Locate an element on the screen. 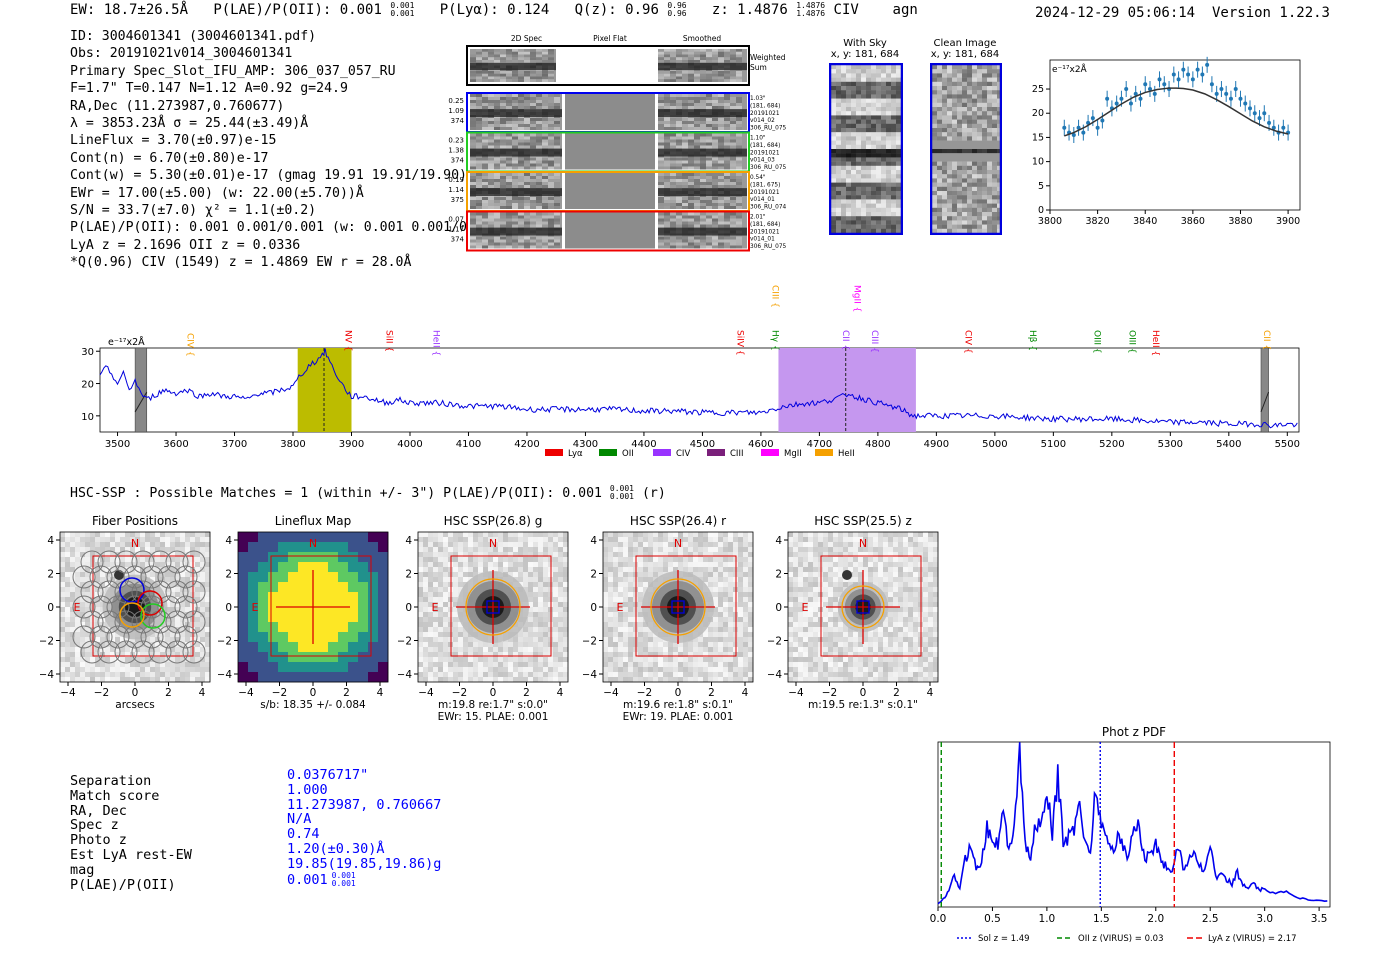 The height and width of the screenshot is (953, 1400). fiber-circle is located at coordinates (169, 577).